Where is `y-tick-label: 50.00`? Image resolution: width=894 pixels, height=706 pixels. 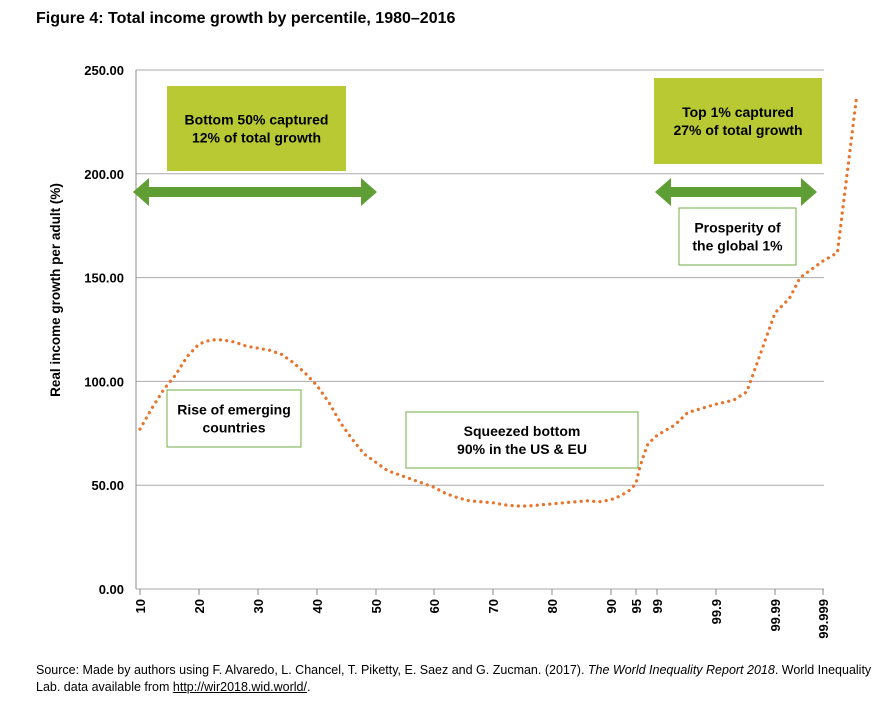
y-tick-label: 50.00 is located at coordinates (107, 485).